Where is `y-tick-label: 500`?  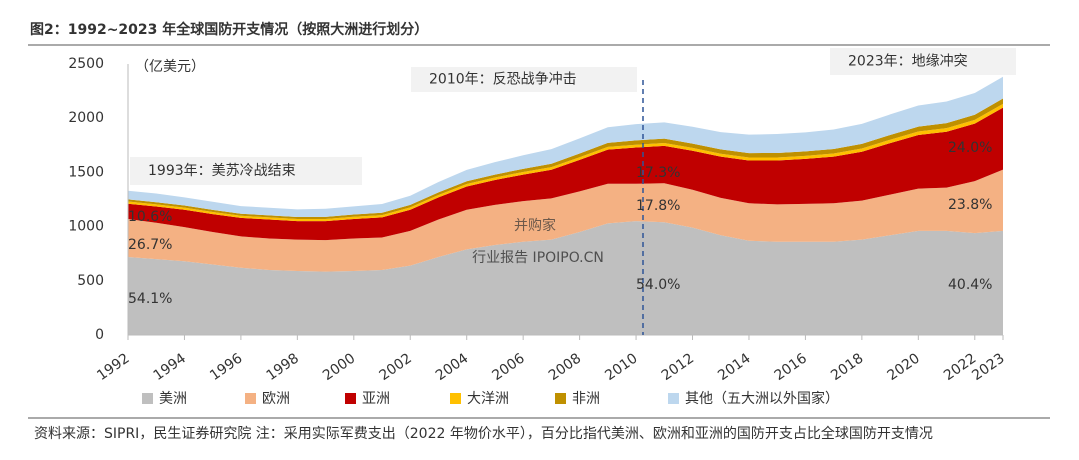 y-tick-label: 500 is located at coordinates (90, 281).